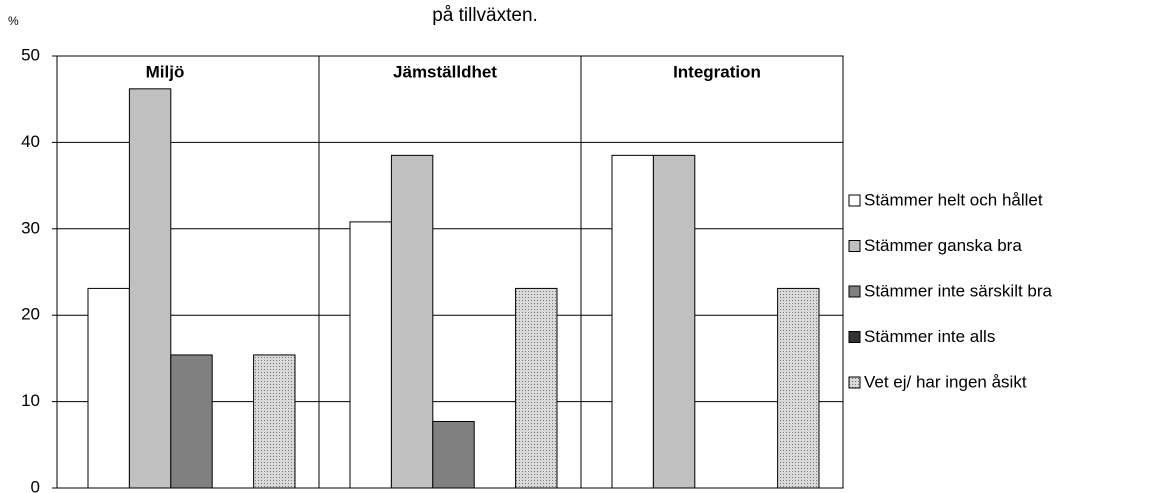  What do you see at coordinates (445, 71) in the screenshot?
I see `group-label: Jämställdhet` at bounding box center [445, 71].